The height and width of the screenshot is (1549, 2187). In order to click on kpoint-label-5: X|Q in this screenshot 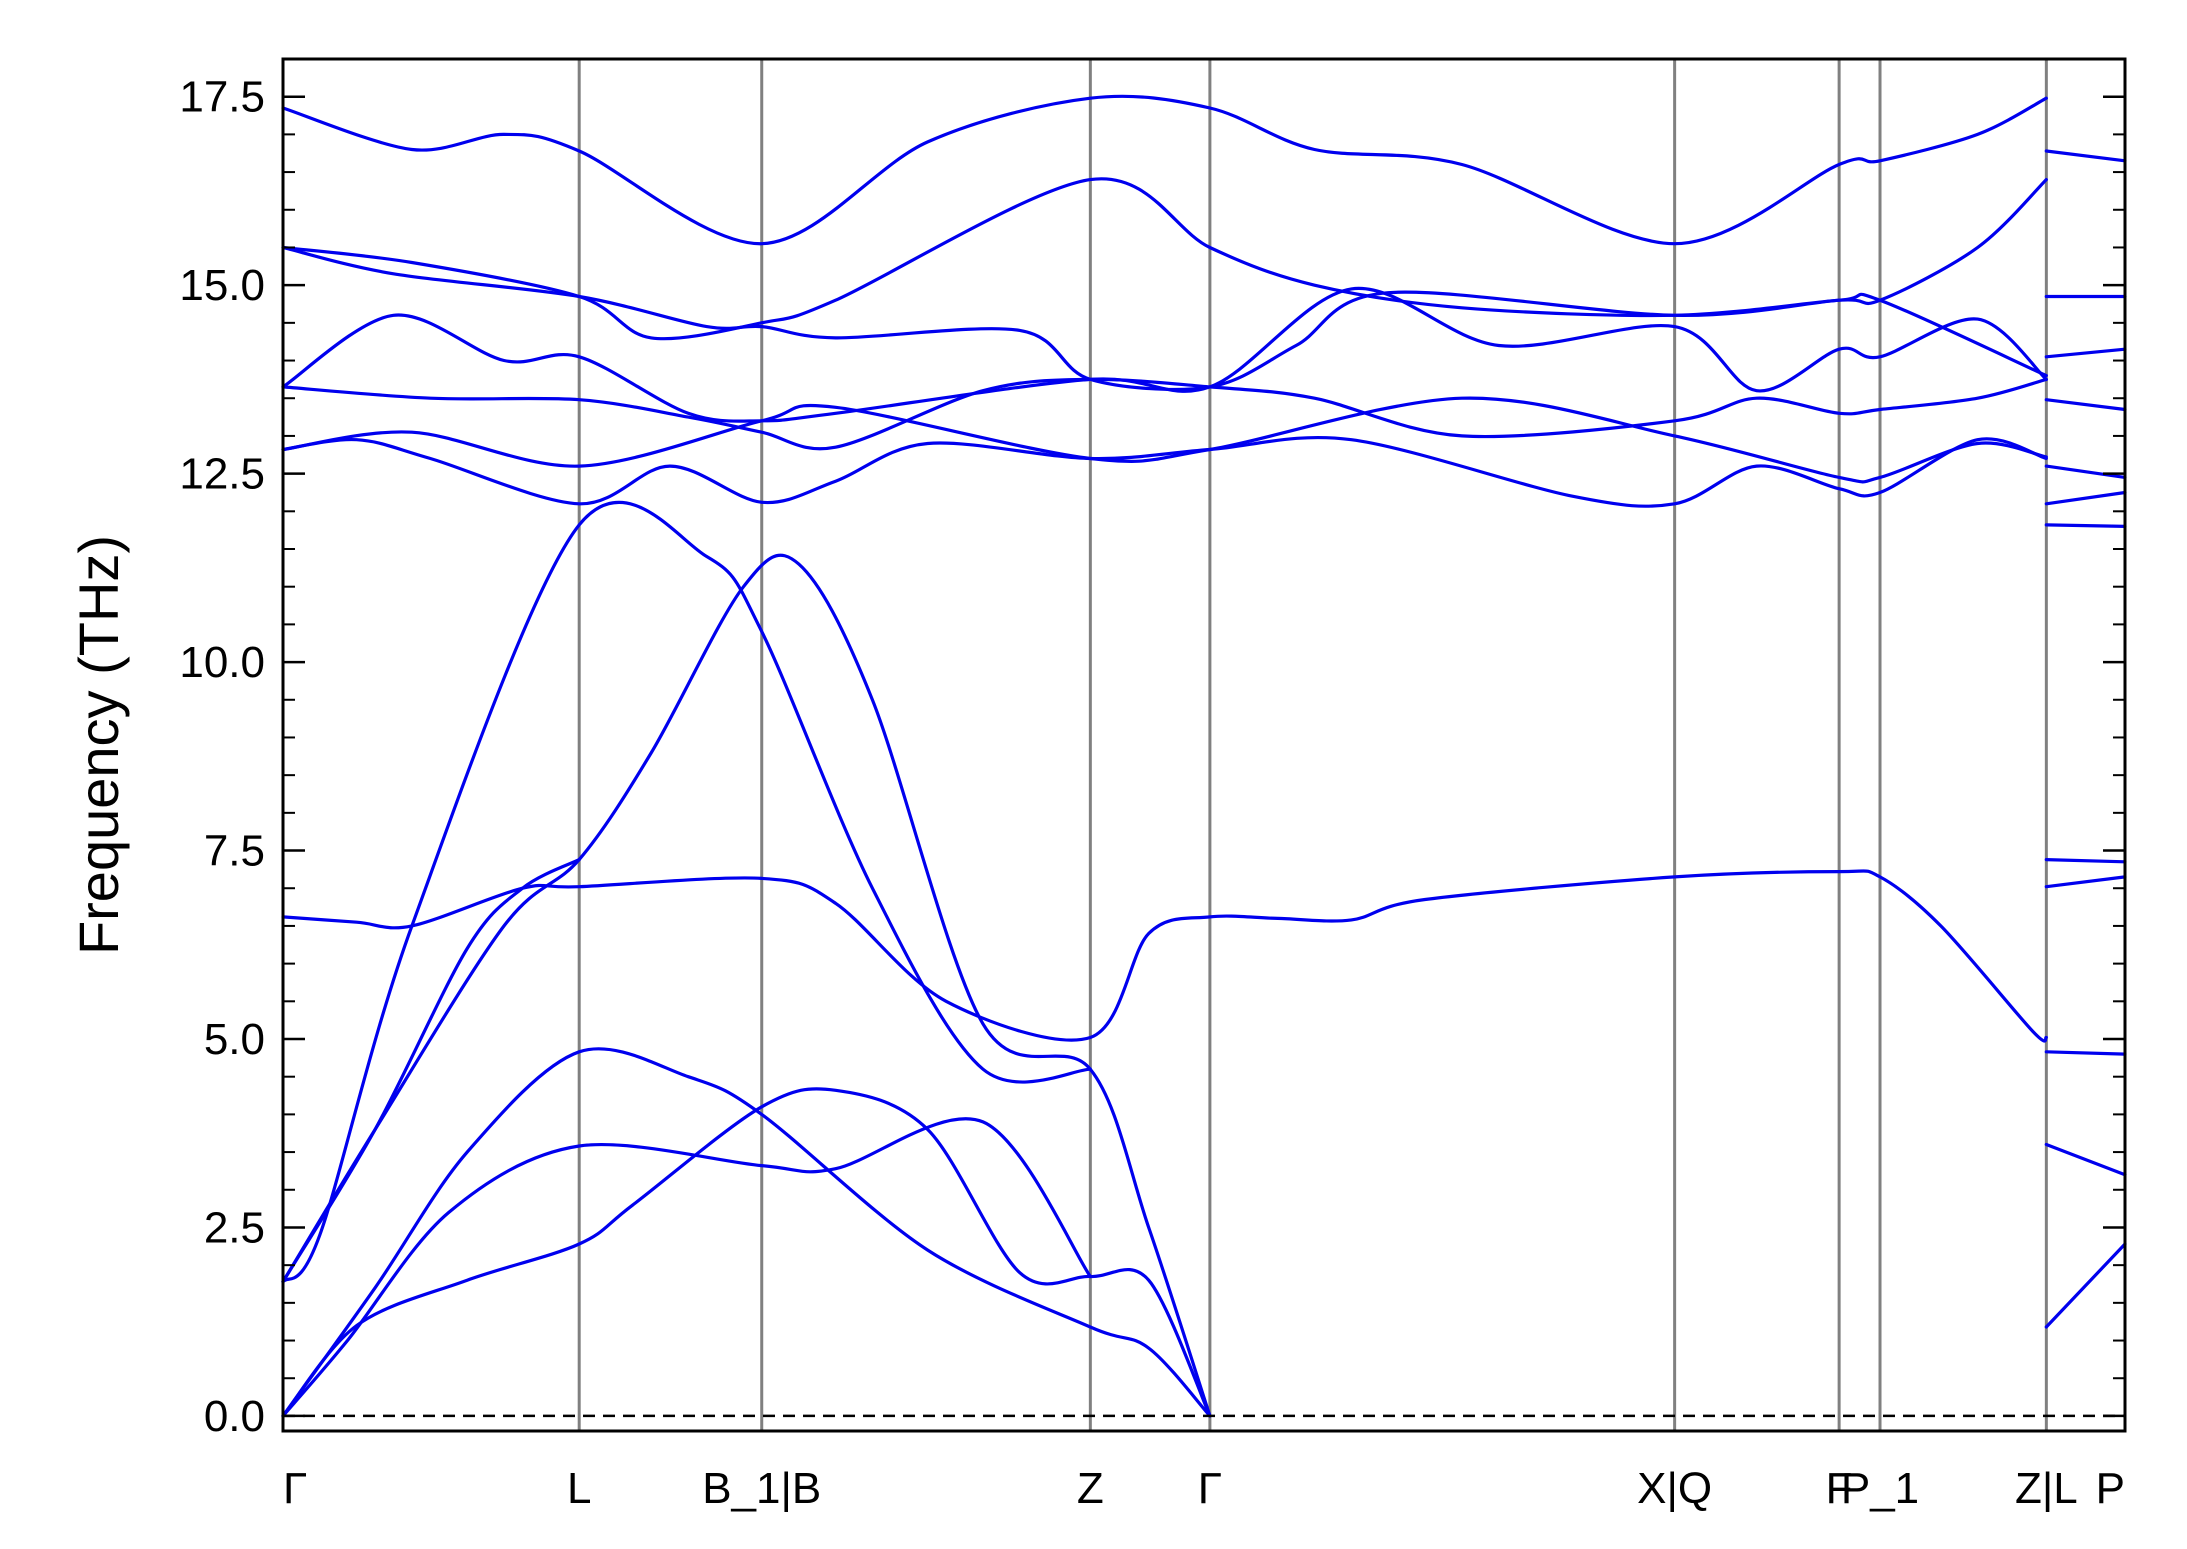, I will do `click(1674, 1488)`.